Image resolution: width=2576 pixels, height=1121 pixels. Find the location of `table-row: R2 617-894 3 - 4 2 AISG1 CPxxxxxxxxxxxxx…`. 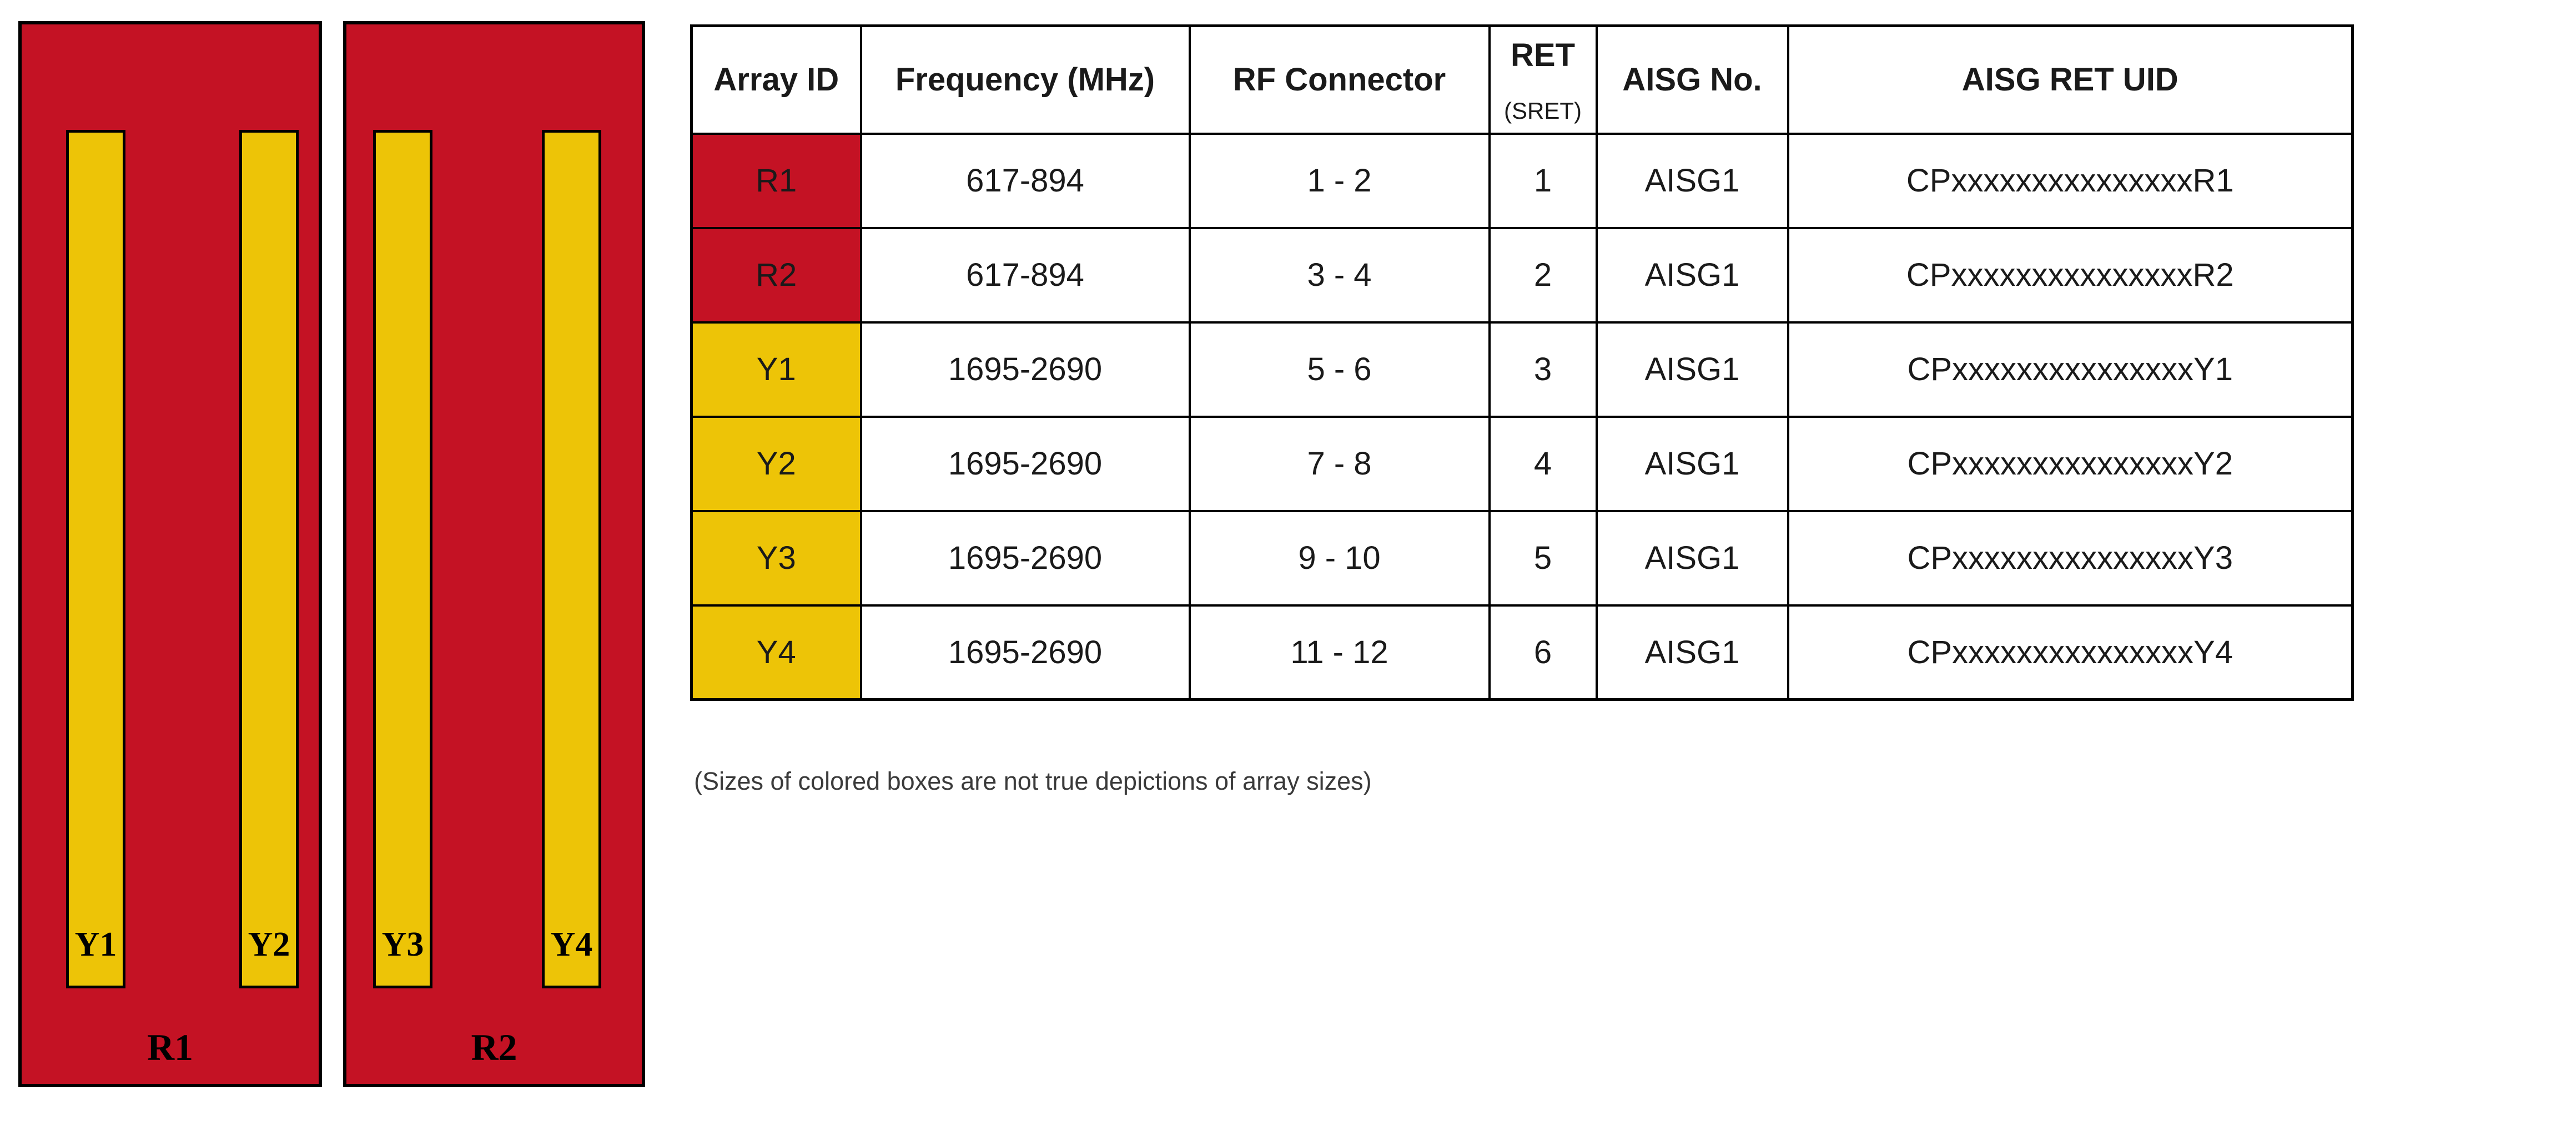

table-row: R2 617-894 3 - 4 2 AISG1 CPxxxxxxxxxxxxx… is located at coordinates (1522, 275).